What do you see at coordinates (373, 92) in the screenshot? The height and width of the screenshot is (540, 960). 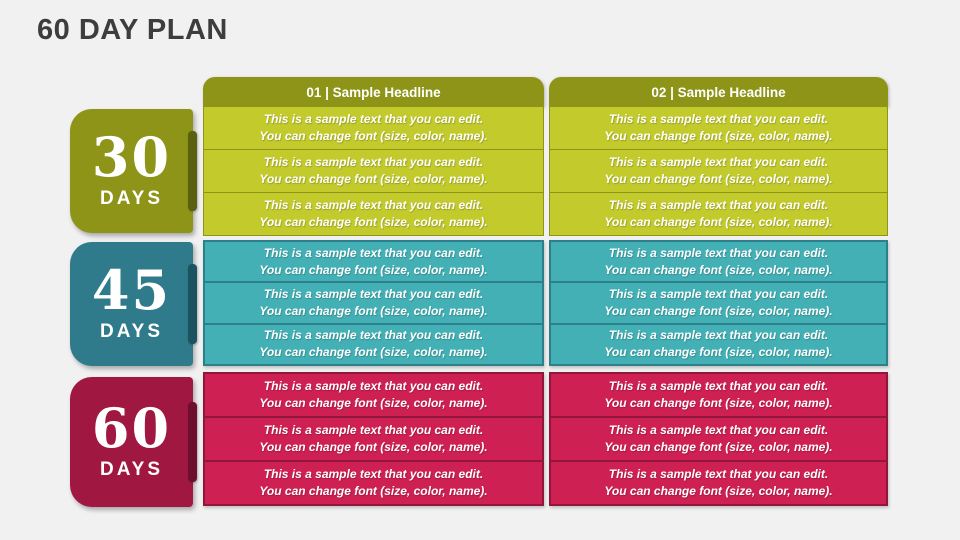 I see `column-header-01: 01 | Sample Headline` at bounding box center [373, 92].